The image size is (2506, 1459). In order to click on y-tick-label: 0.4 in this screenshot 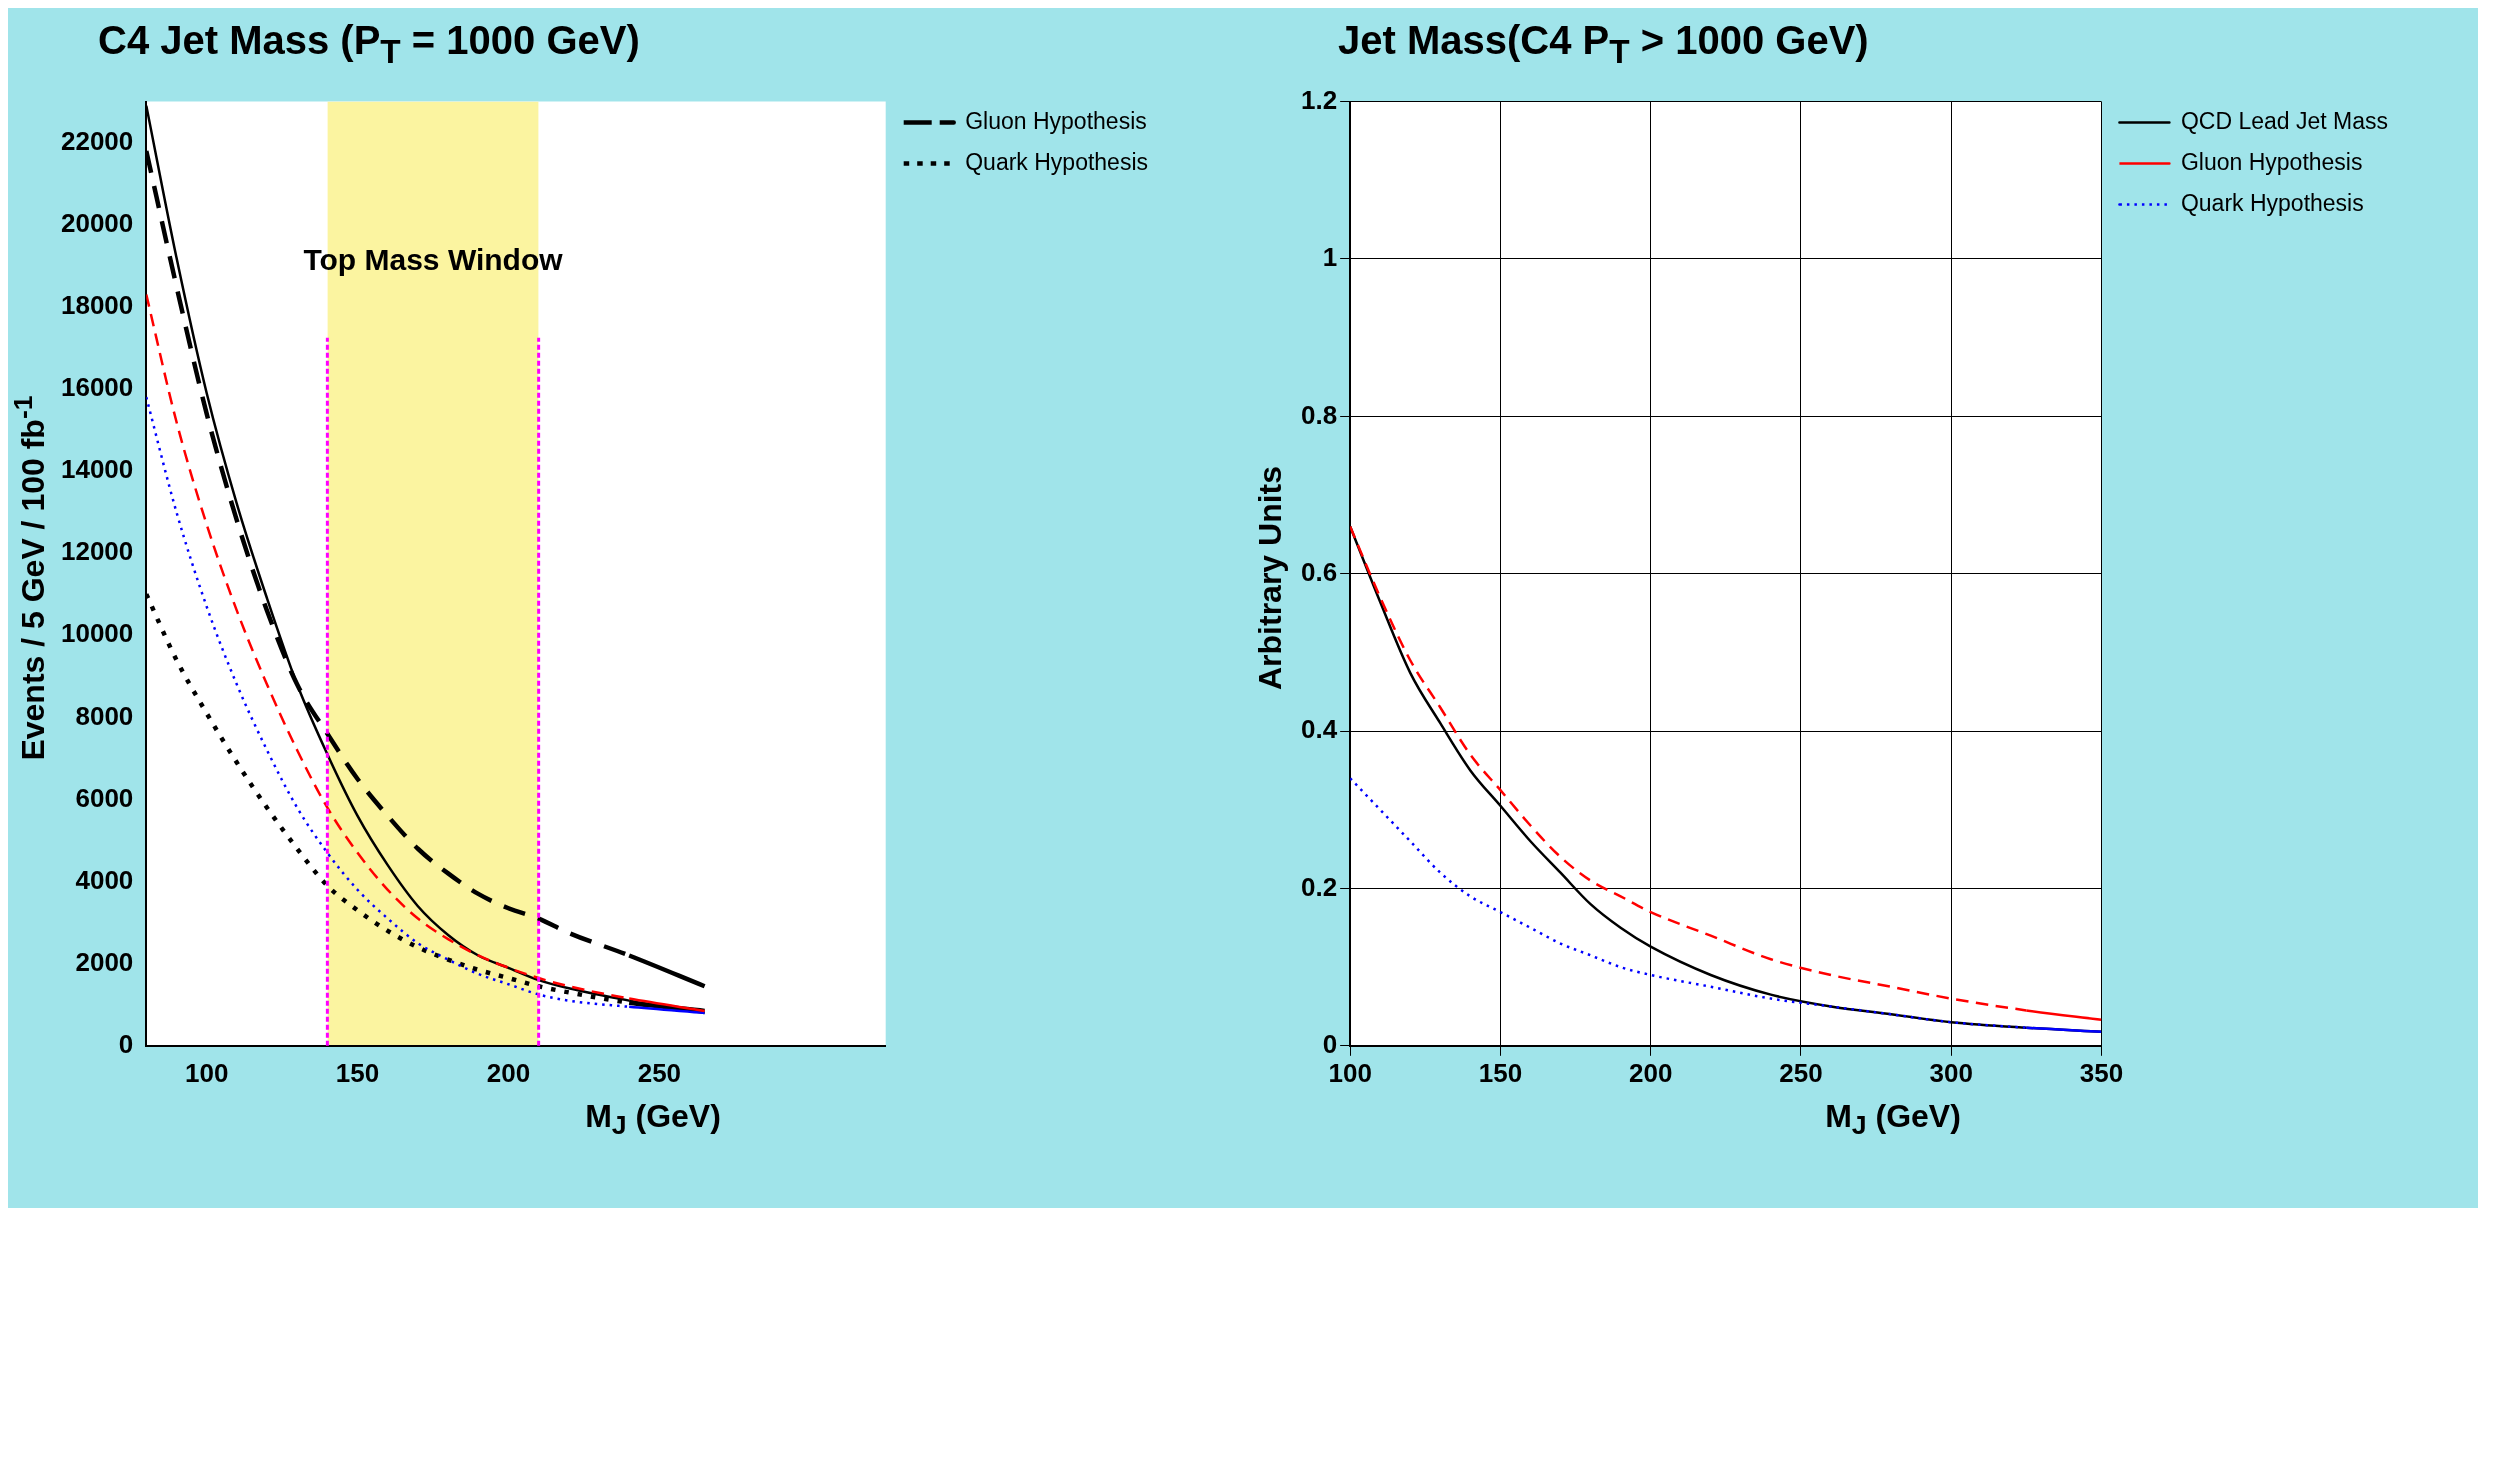, I will do `click(1319, 729)`.